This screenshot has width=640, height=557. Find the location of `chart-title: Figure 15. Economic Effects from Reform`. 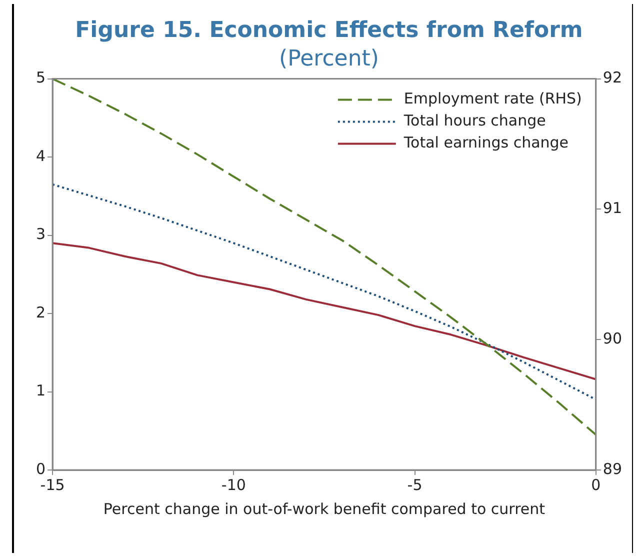

chart-title: Figure 15. Economic Effects from Reform is located at coordinates (329, 30).